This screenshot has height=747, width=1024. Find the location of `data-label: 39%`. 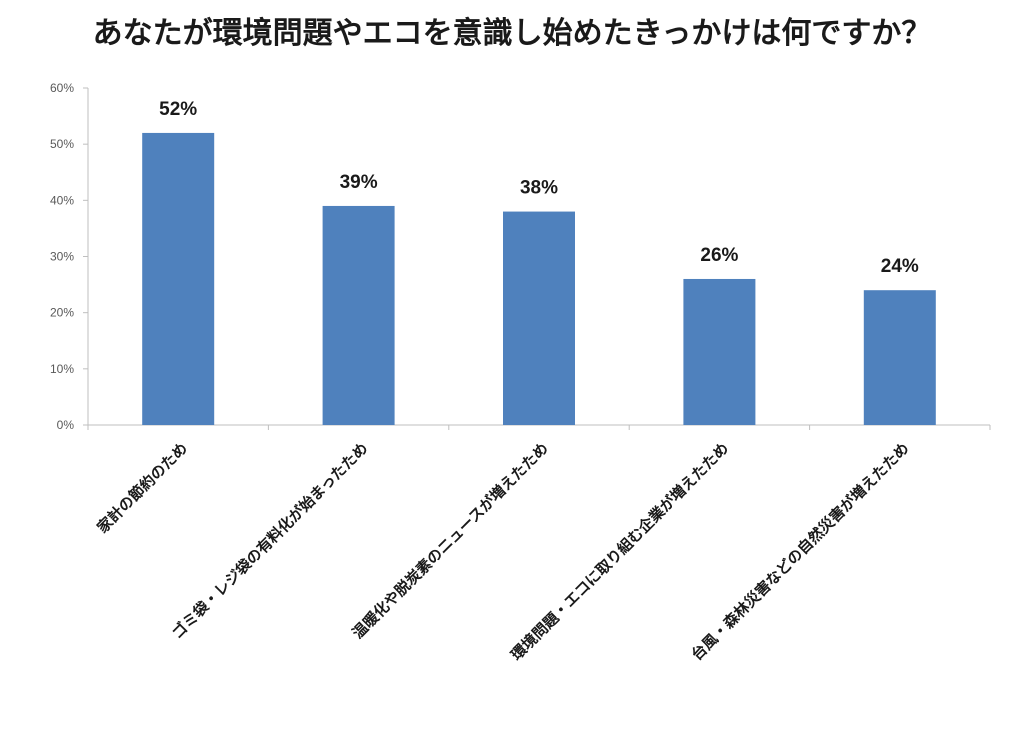

data-label: 39% is located at coordinates (359, 182).